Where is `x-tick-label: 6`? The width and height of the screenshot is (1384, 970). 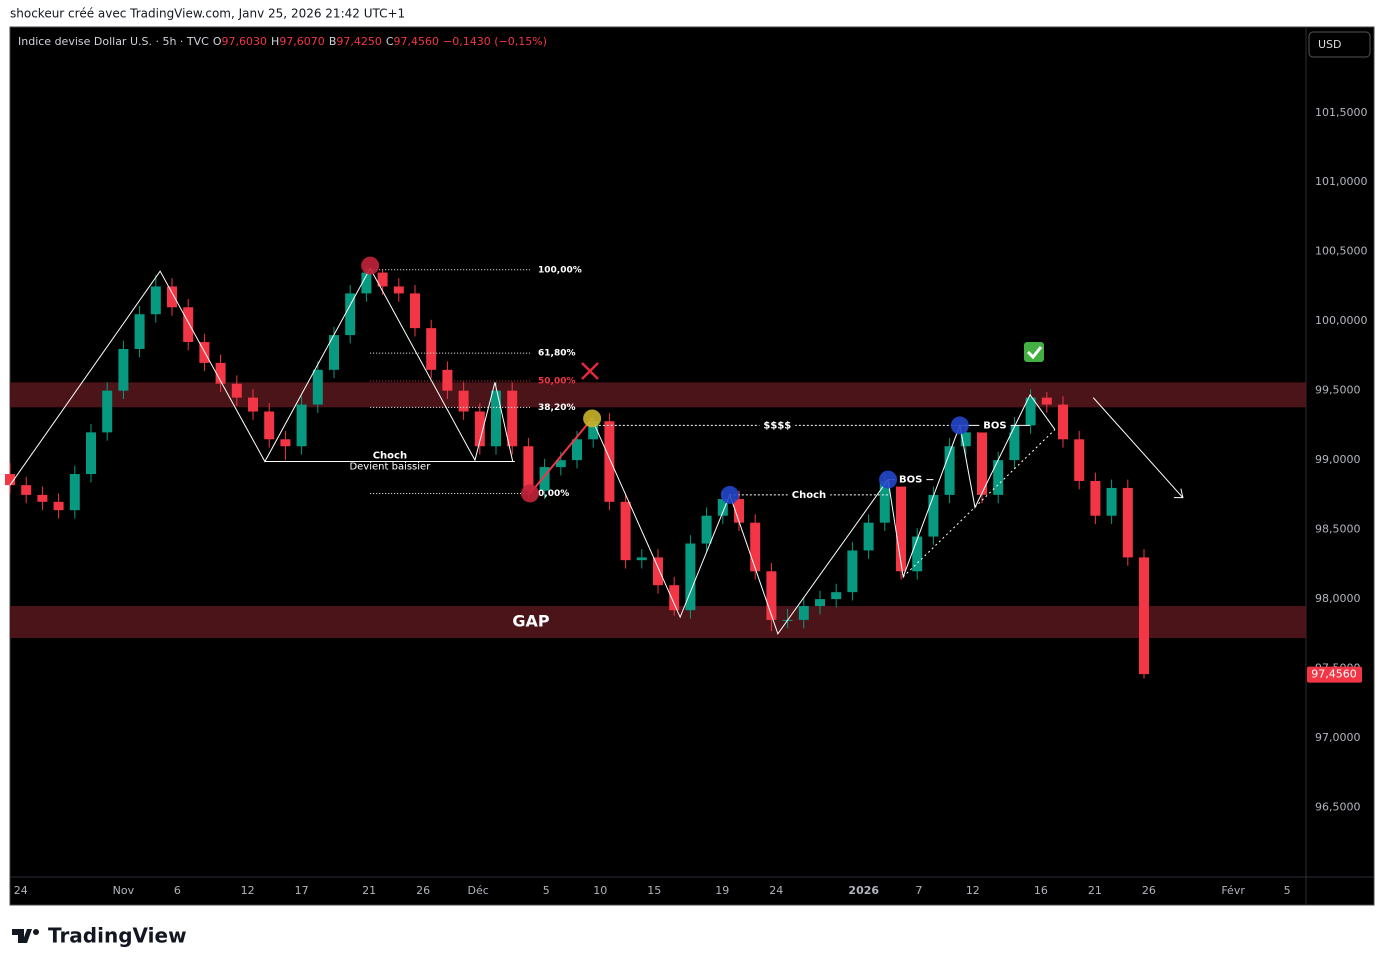 x-tick-label: 6 is located at coordinates (177, 890).